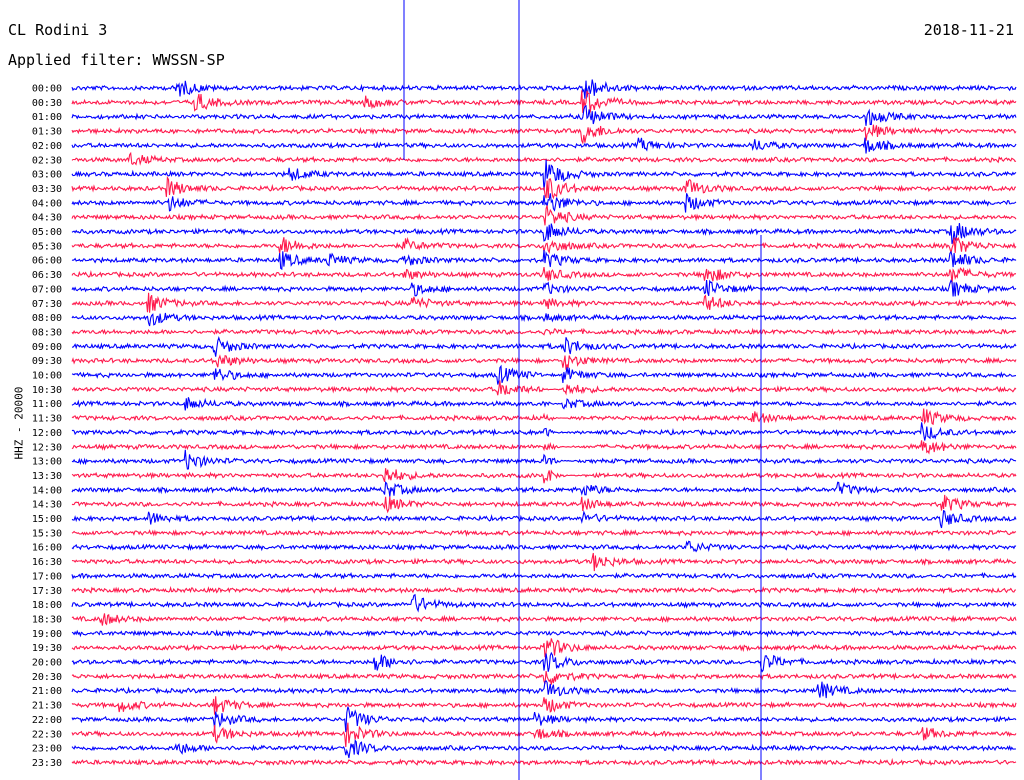 The height and width of the screenshot is (780, 1024). I want to click on row-time-label: 22:30, so click(47, 734).